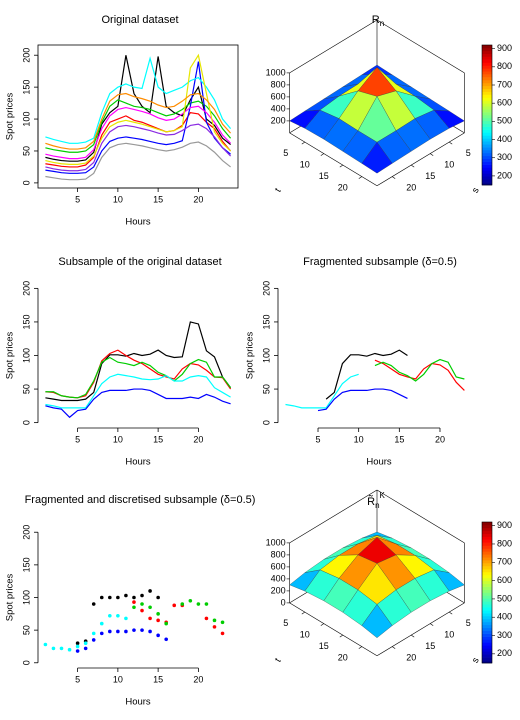 Image resolution: width=520 pixels, height=720 pixels. What do you see at coordinates (139, 20) in the screenshot?
I see `panel-title: Original dataset` at bounding box center [139, 20].